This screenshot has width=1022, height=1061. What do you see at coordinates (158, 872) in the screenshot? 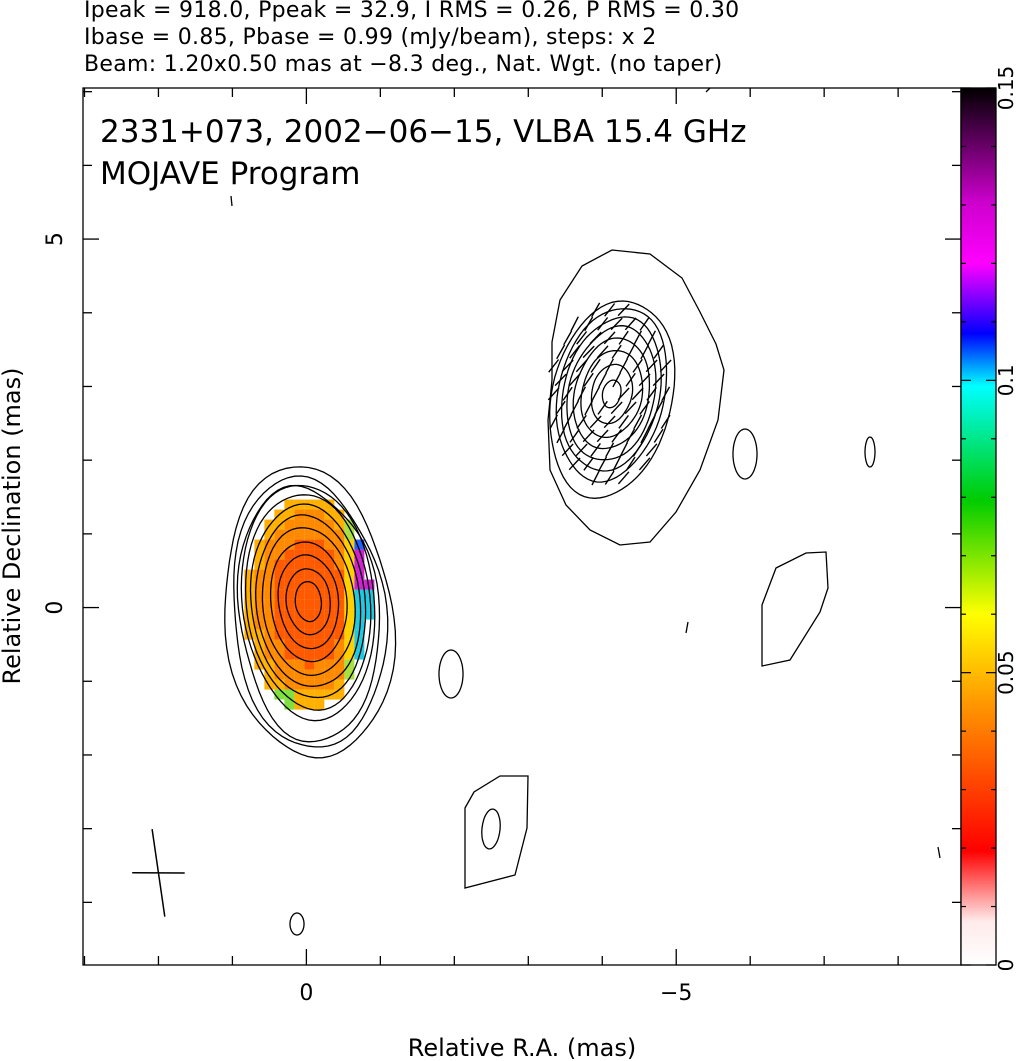
I see `beam-marker` at bounding box center [158, 872].